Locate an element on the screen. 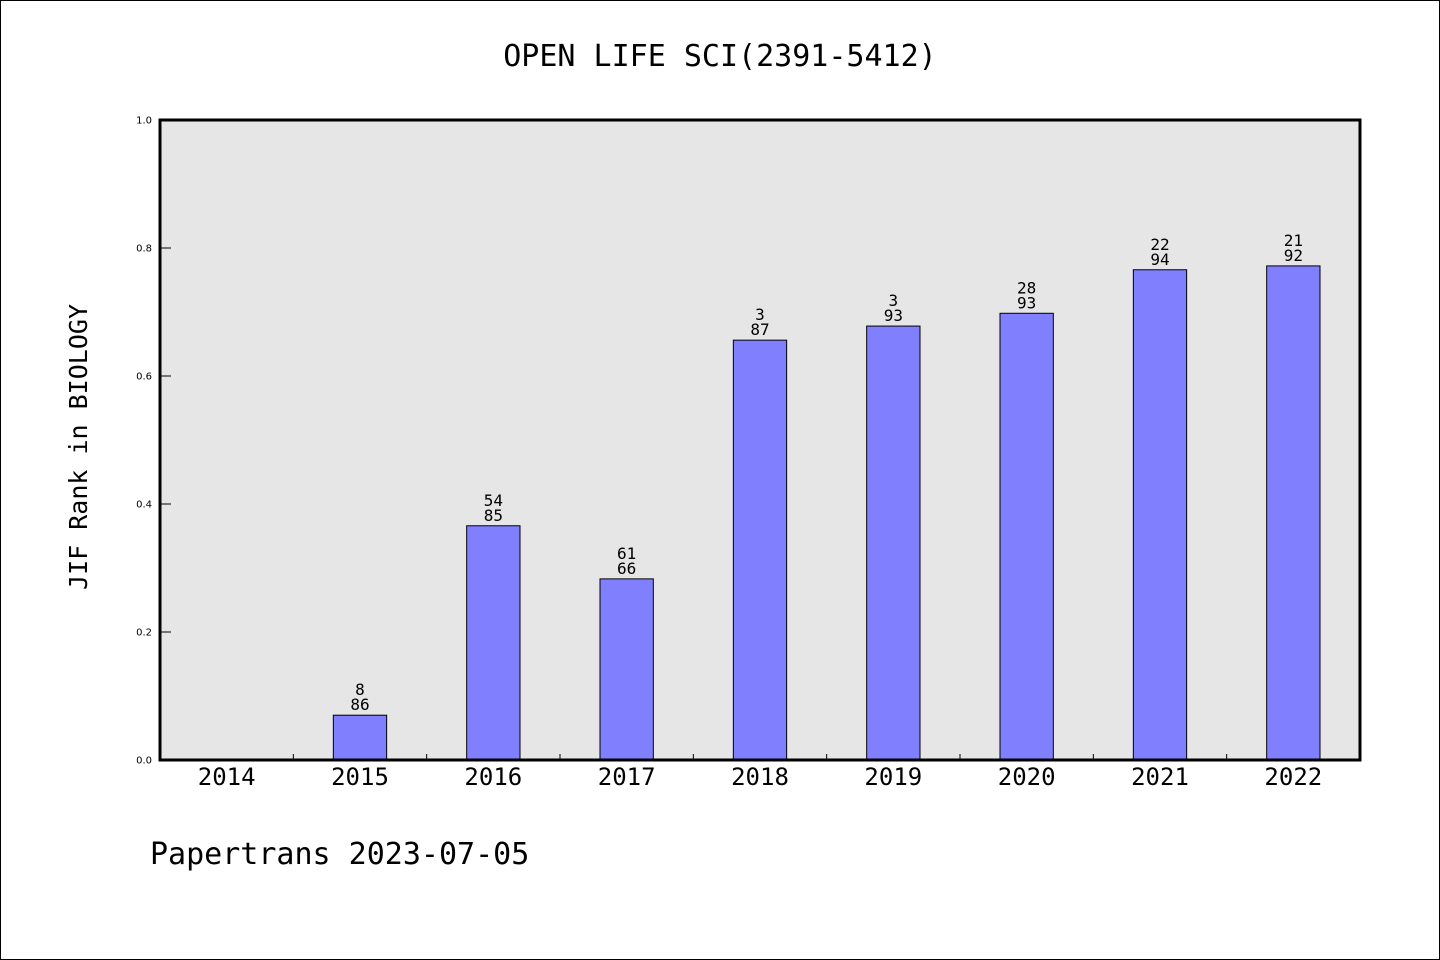 The width and height of the screenshot is (1440, 960). bar-label-total: 92 is located at coordinates (1293, 255).